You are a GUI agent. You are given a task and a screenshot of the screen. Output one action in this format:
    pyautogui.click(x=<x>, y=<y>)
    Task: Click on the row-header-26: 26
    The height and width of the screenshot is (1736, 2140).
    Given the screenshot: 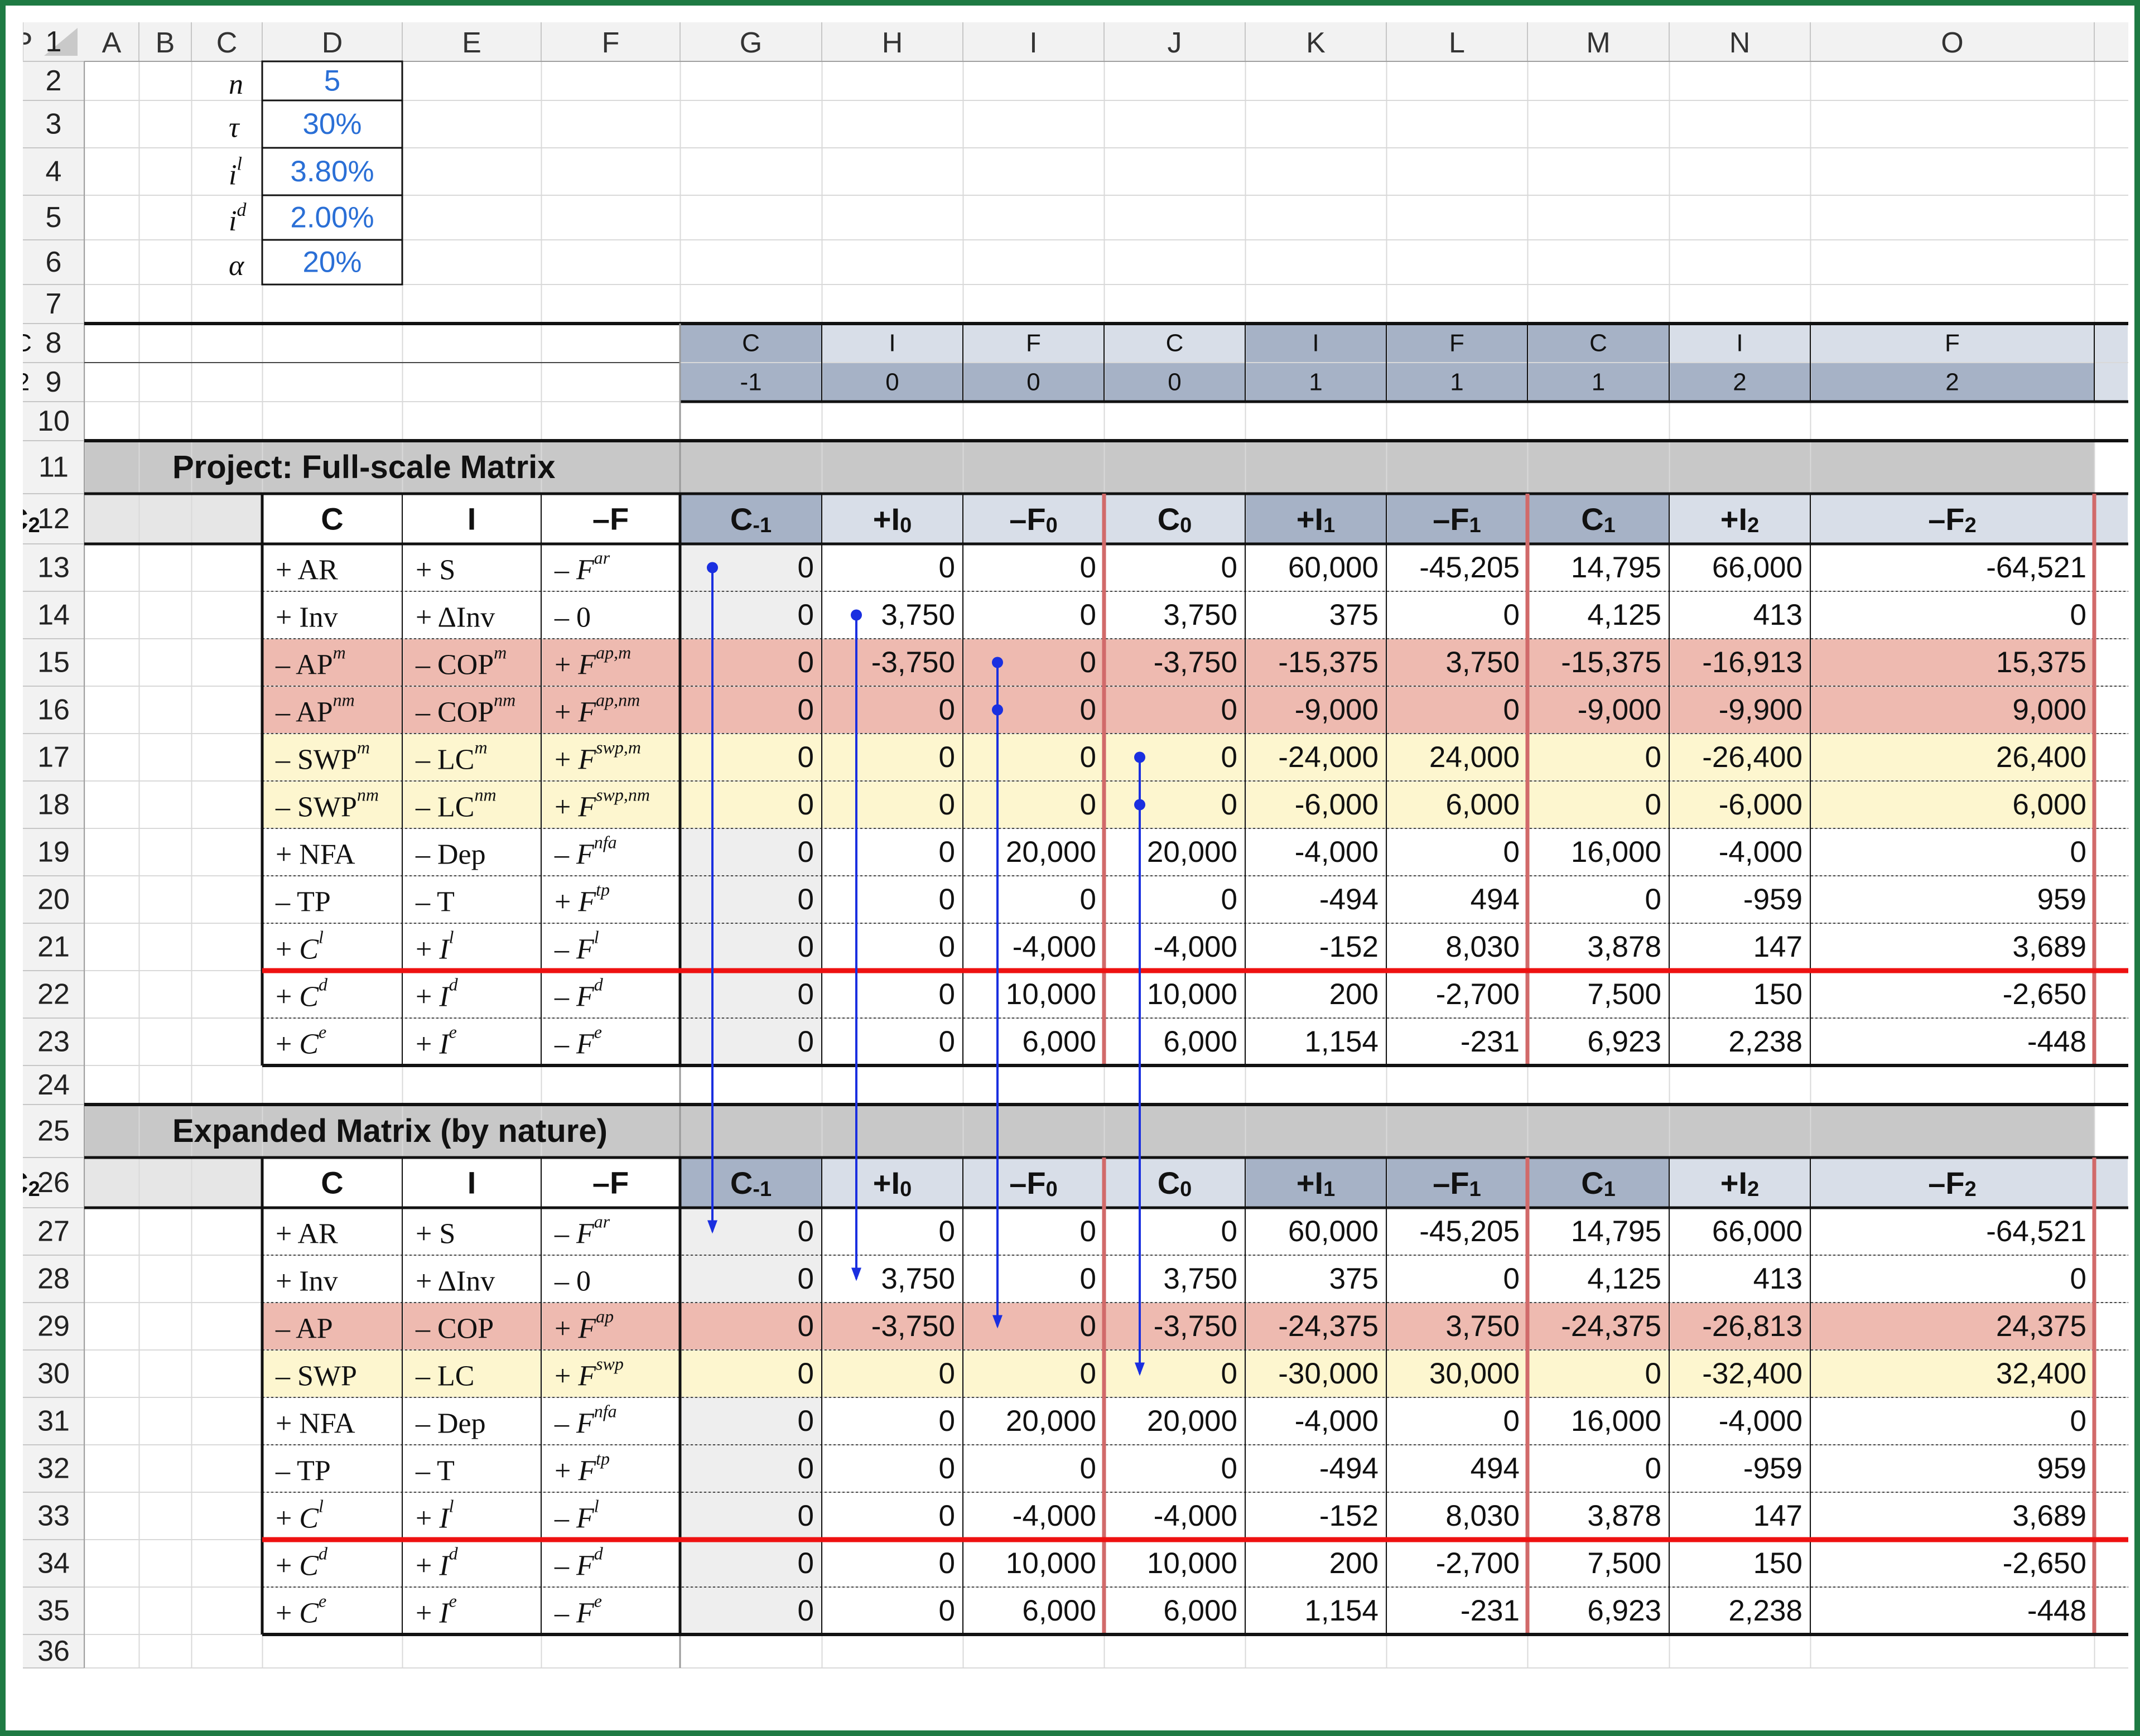 What is the action you would take?
    pyautogui.click(x=53, y=1182)
    